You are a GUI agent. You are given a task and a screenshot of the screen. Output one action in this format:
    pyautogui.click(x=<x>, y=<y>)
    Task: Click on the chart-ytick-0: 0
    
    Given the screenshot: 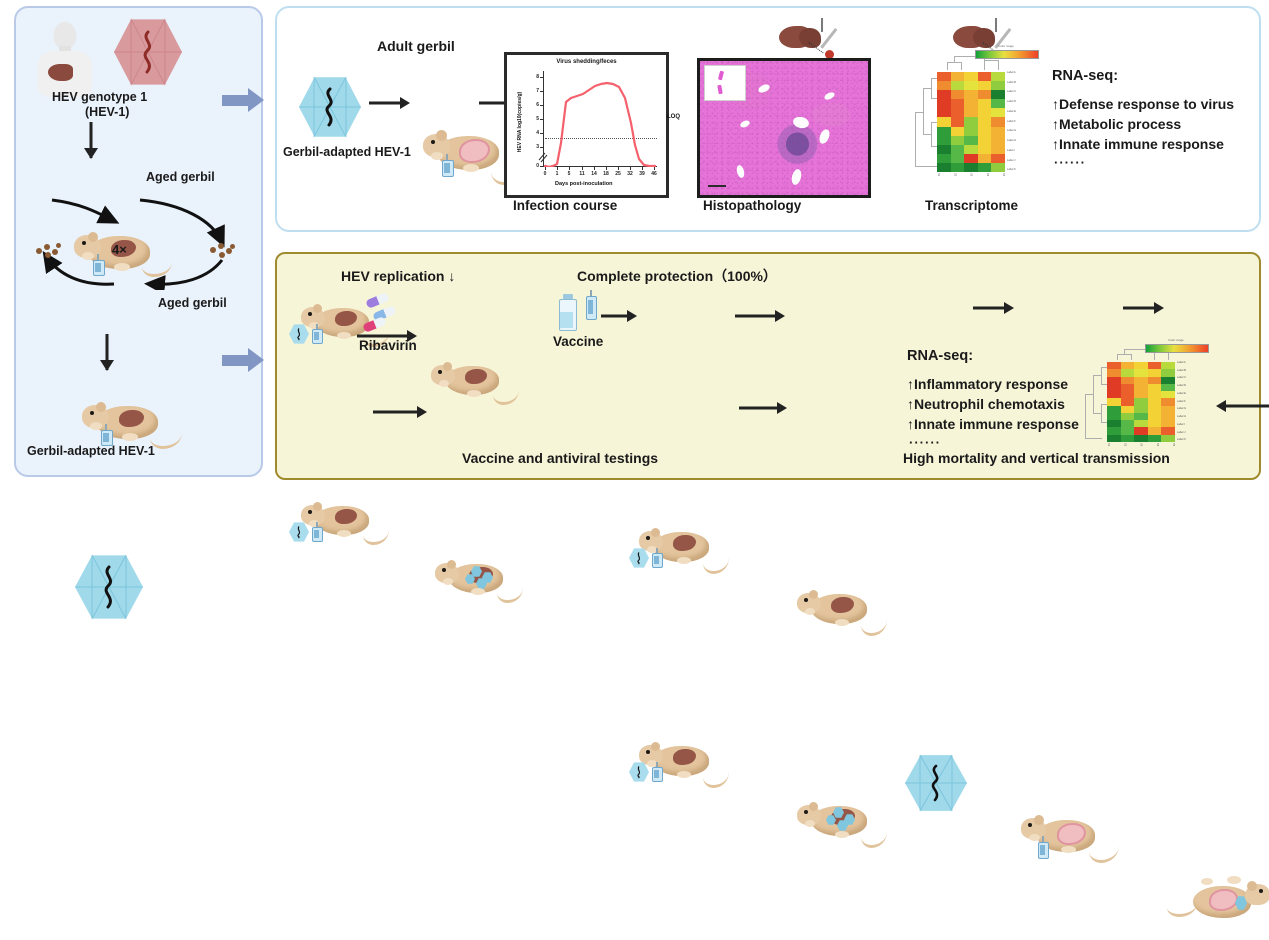 What is the action you would take?
    pyautogui.click(x=537, y=166)
    